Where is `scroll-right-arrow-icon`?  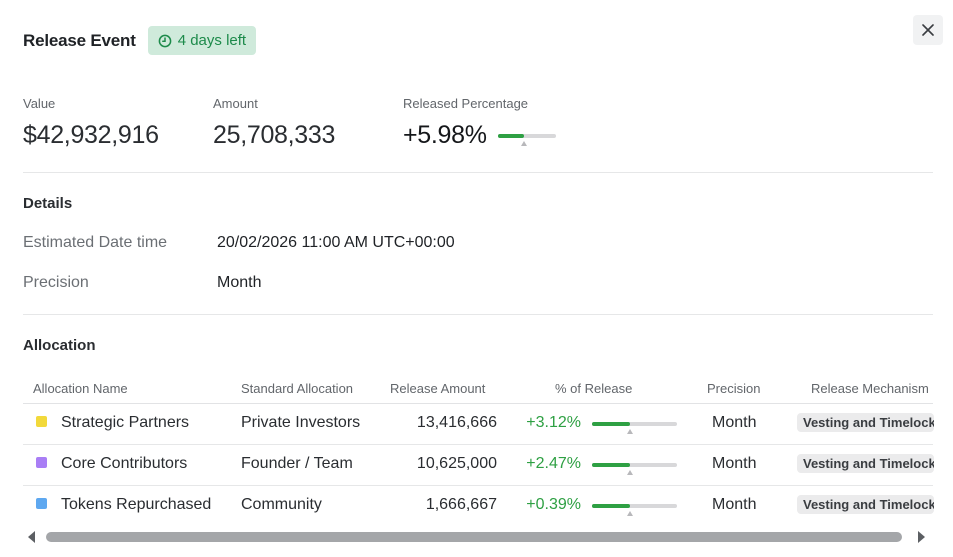 scroll-right-arrow-icon is located at coordinates (921, 537).